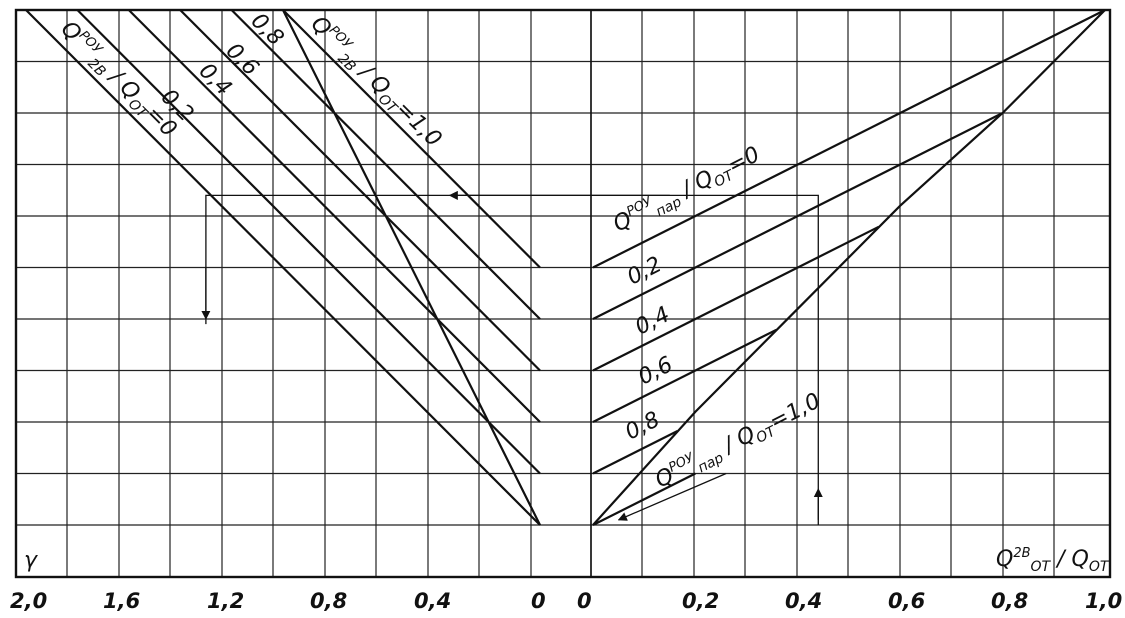 This screenshot has width=1125, height=618. I want to click on left-x-tick-4: 0,4, so click(432, 601).